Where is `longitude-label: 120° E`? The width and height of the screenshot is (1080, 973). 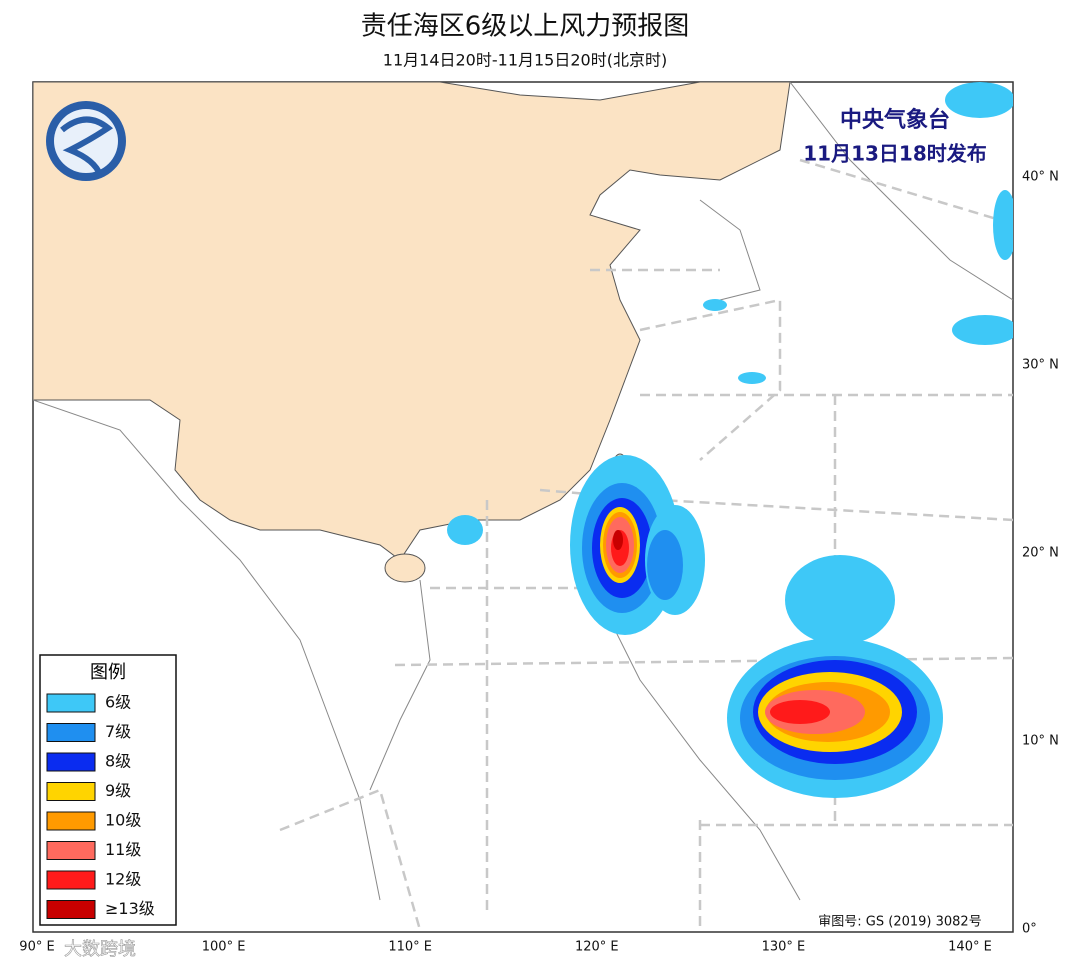 longitude-label: 120° E is located at coordinates (597, 947).